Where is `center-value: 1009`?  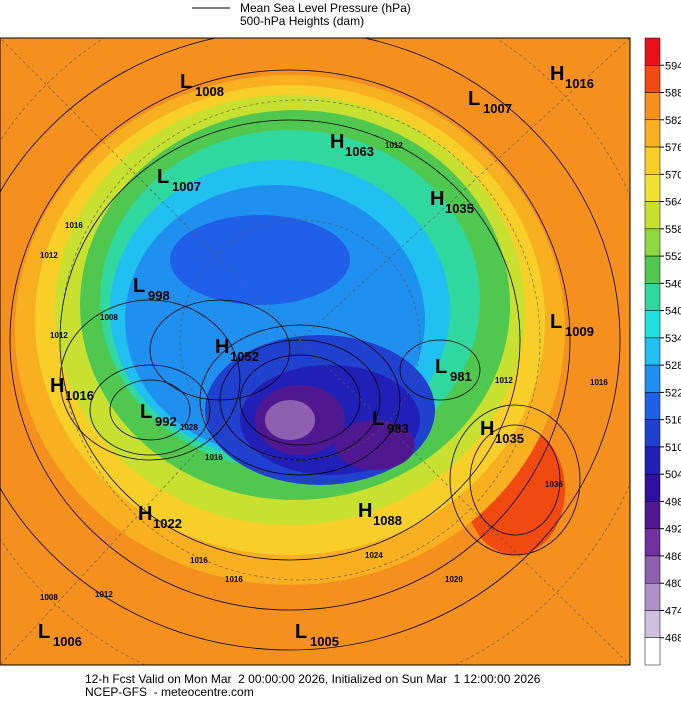 center-value: 1009 is located at coordinates (579, 331).